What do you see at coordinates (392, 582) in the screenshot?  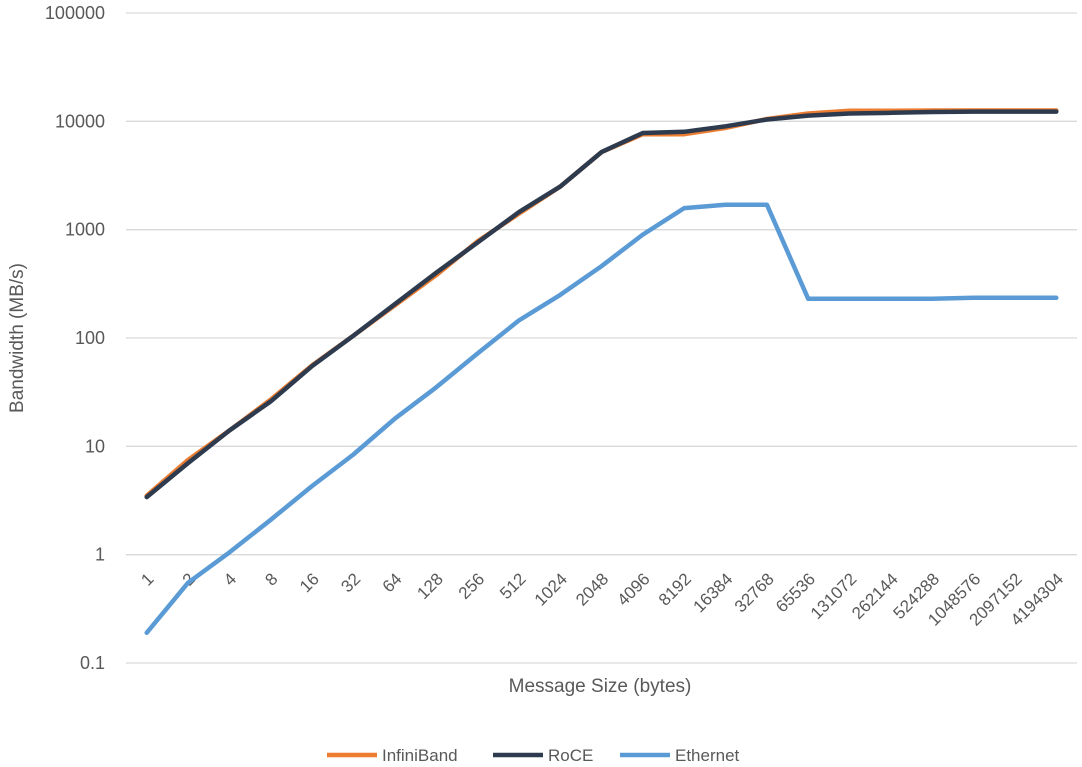 I see `x-tick-label: 64` at bounding box center [392, 582].